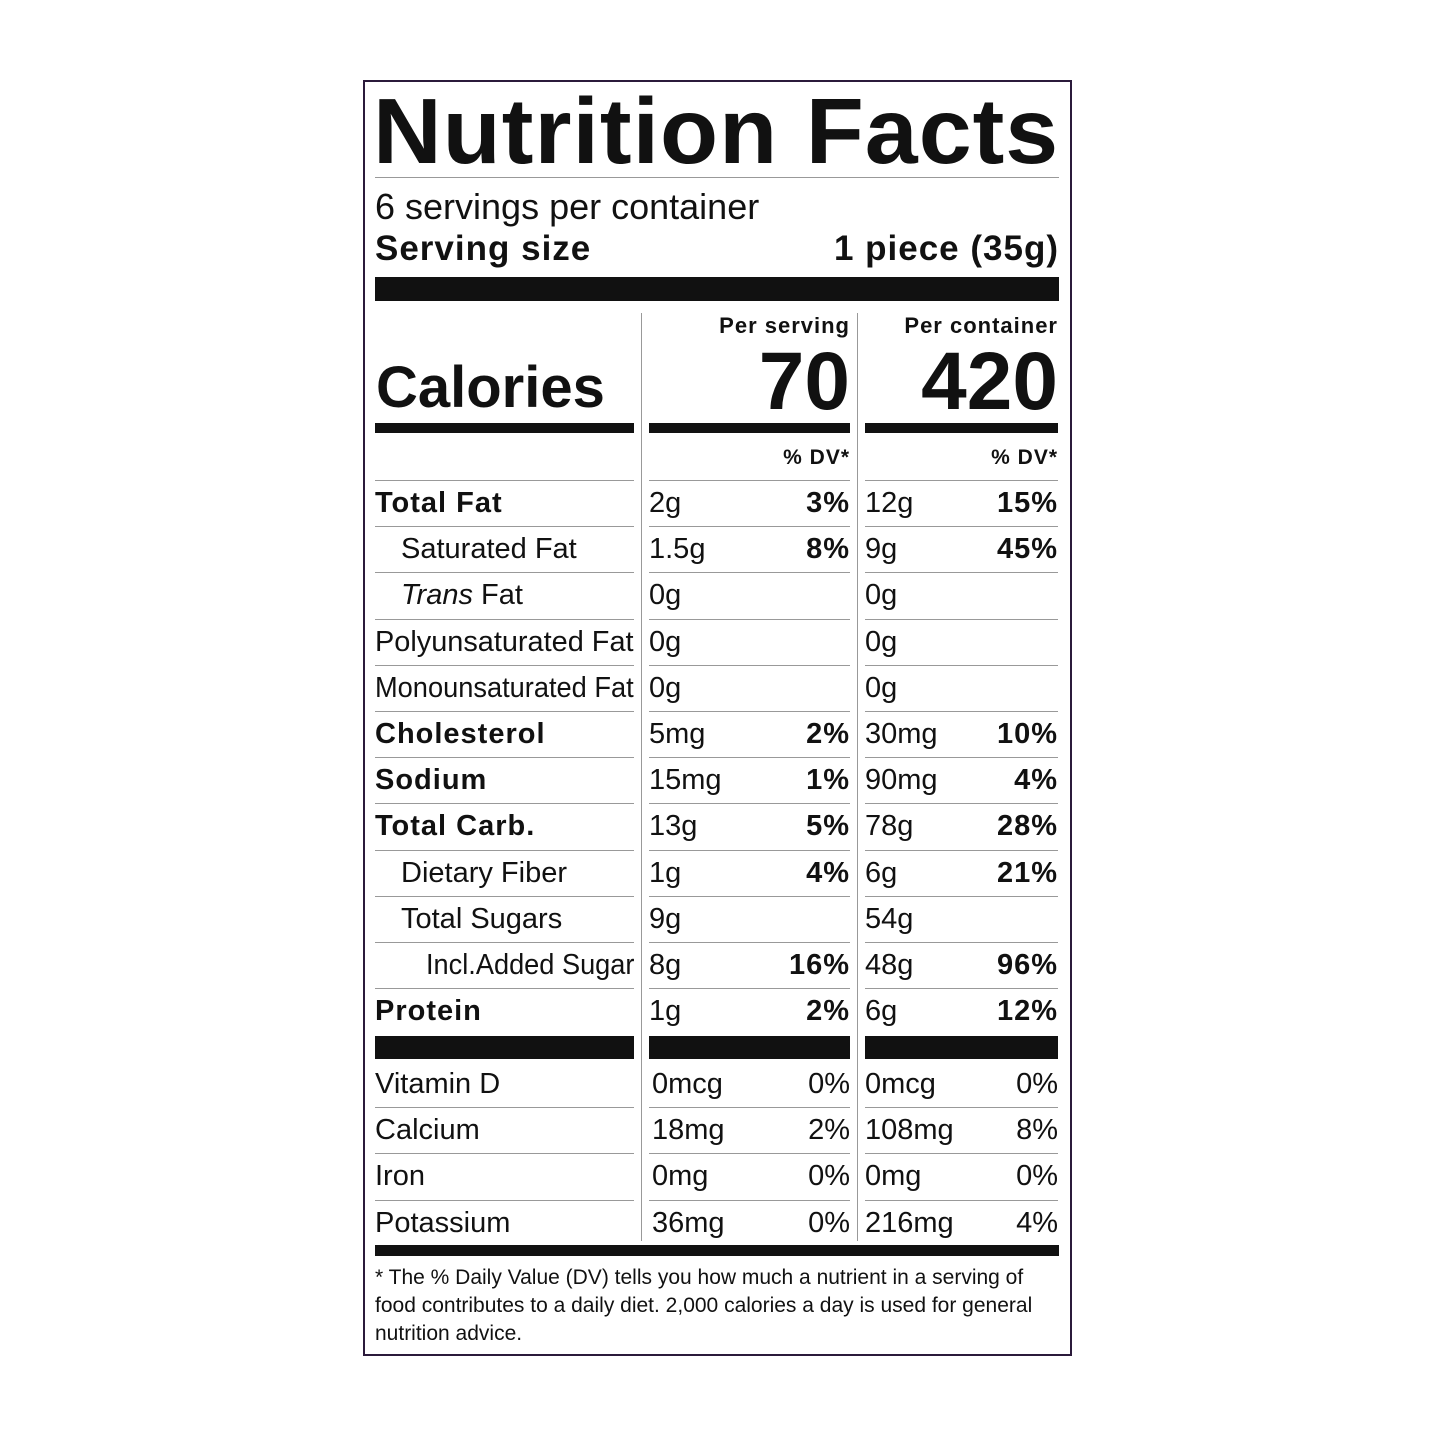 The image size is (1435, 1435). What do you see at coordinates (438, 1084) in the screenshot?
I see `nutrient-name-text: Vitamin D` at bounding box center [438, 1084].